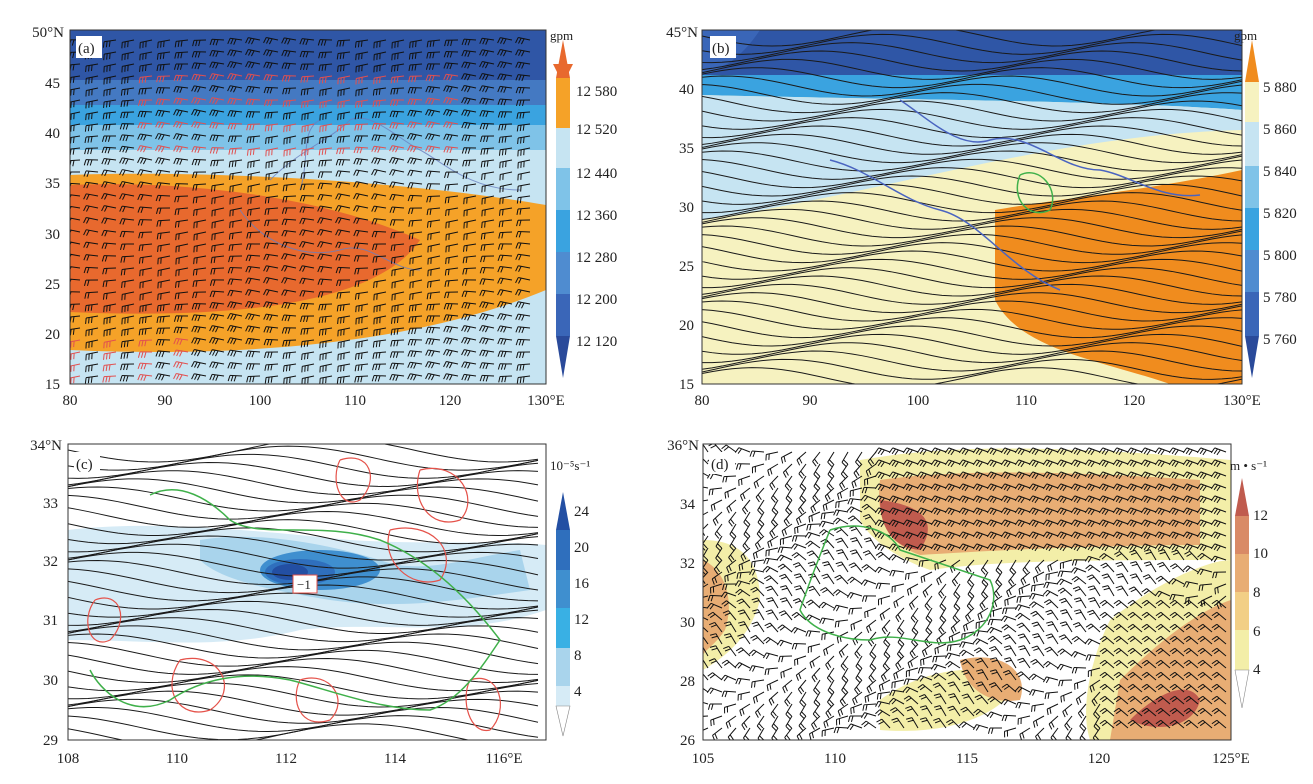 Image resolution: width=1313 pixels, height=784 pixels. Describe the element at coordinates (702, 401) in the screenshot. I see `b-x-tick: 80` at that location.